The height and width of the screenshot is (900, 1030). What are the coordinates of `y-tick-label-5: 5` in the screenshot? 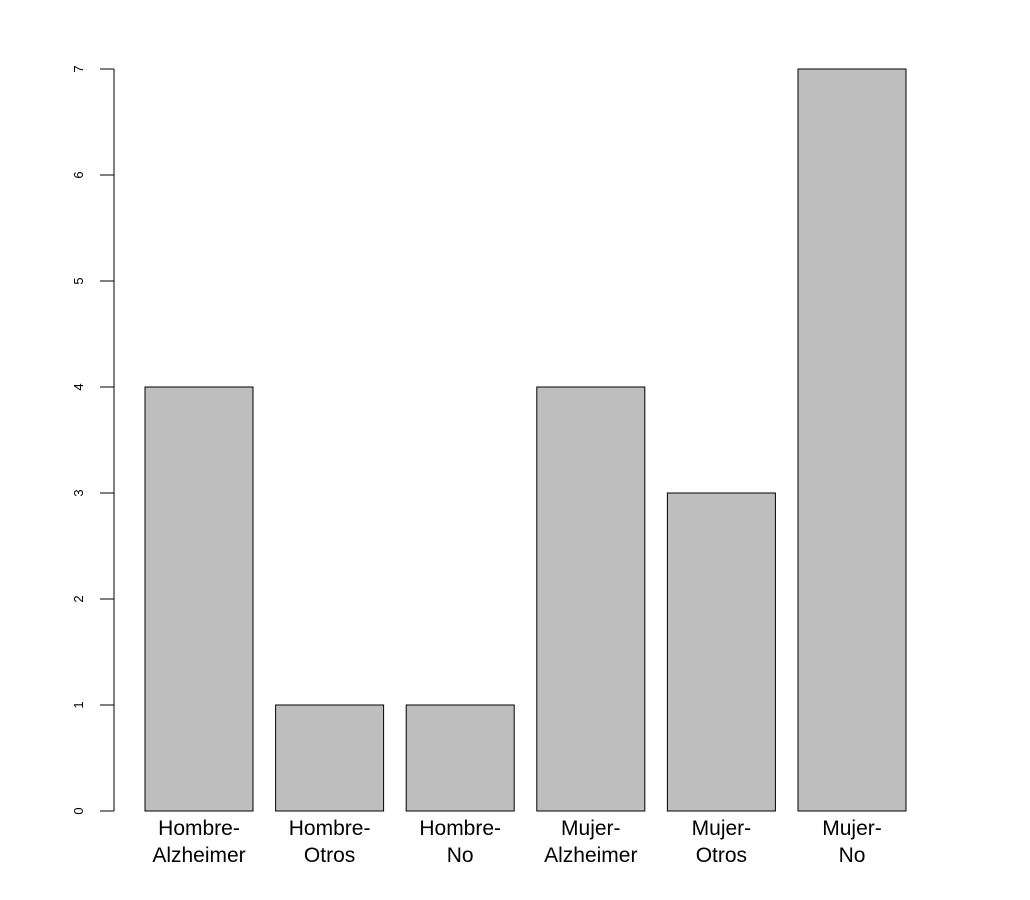 It's located at (78, 280).